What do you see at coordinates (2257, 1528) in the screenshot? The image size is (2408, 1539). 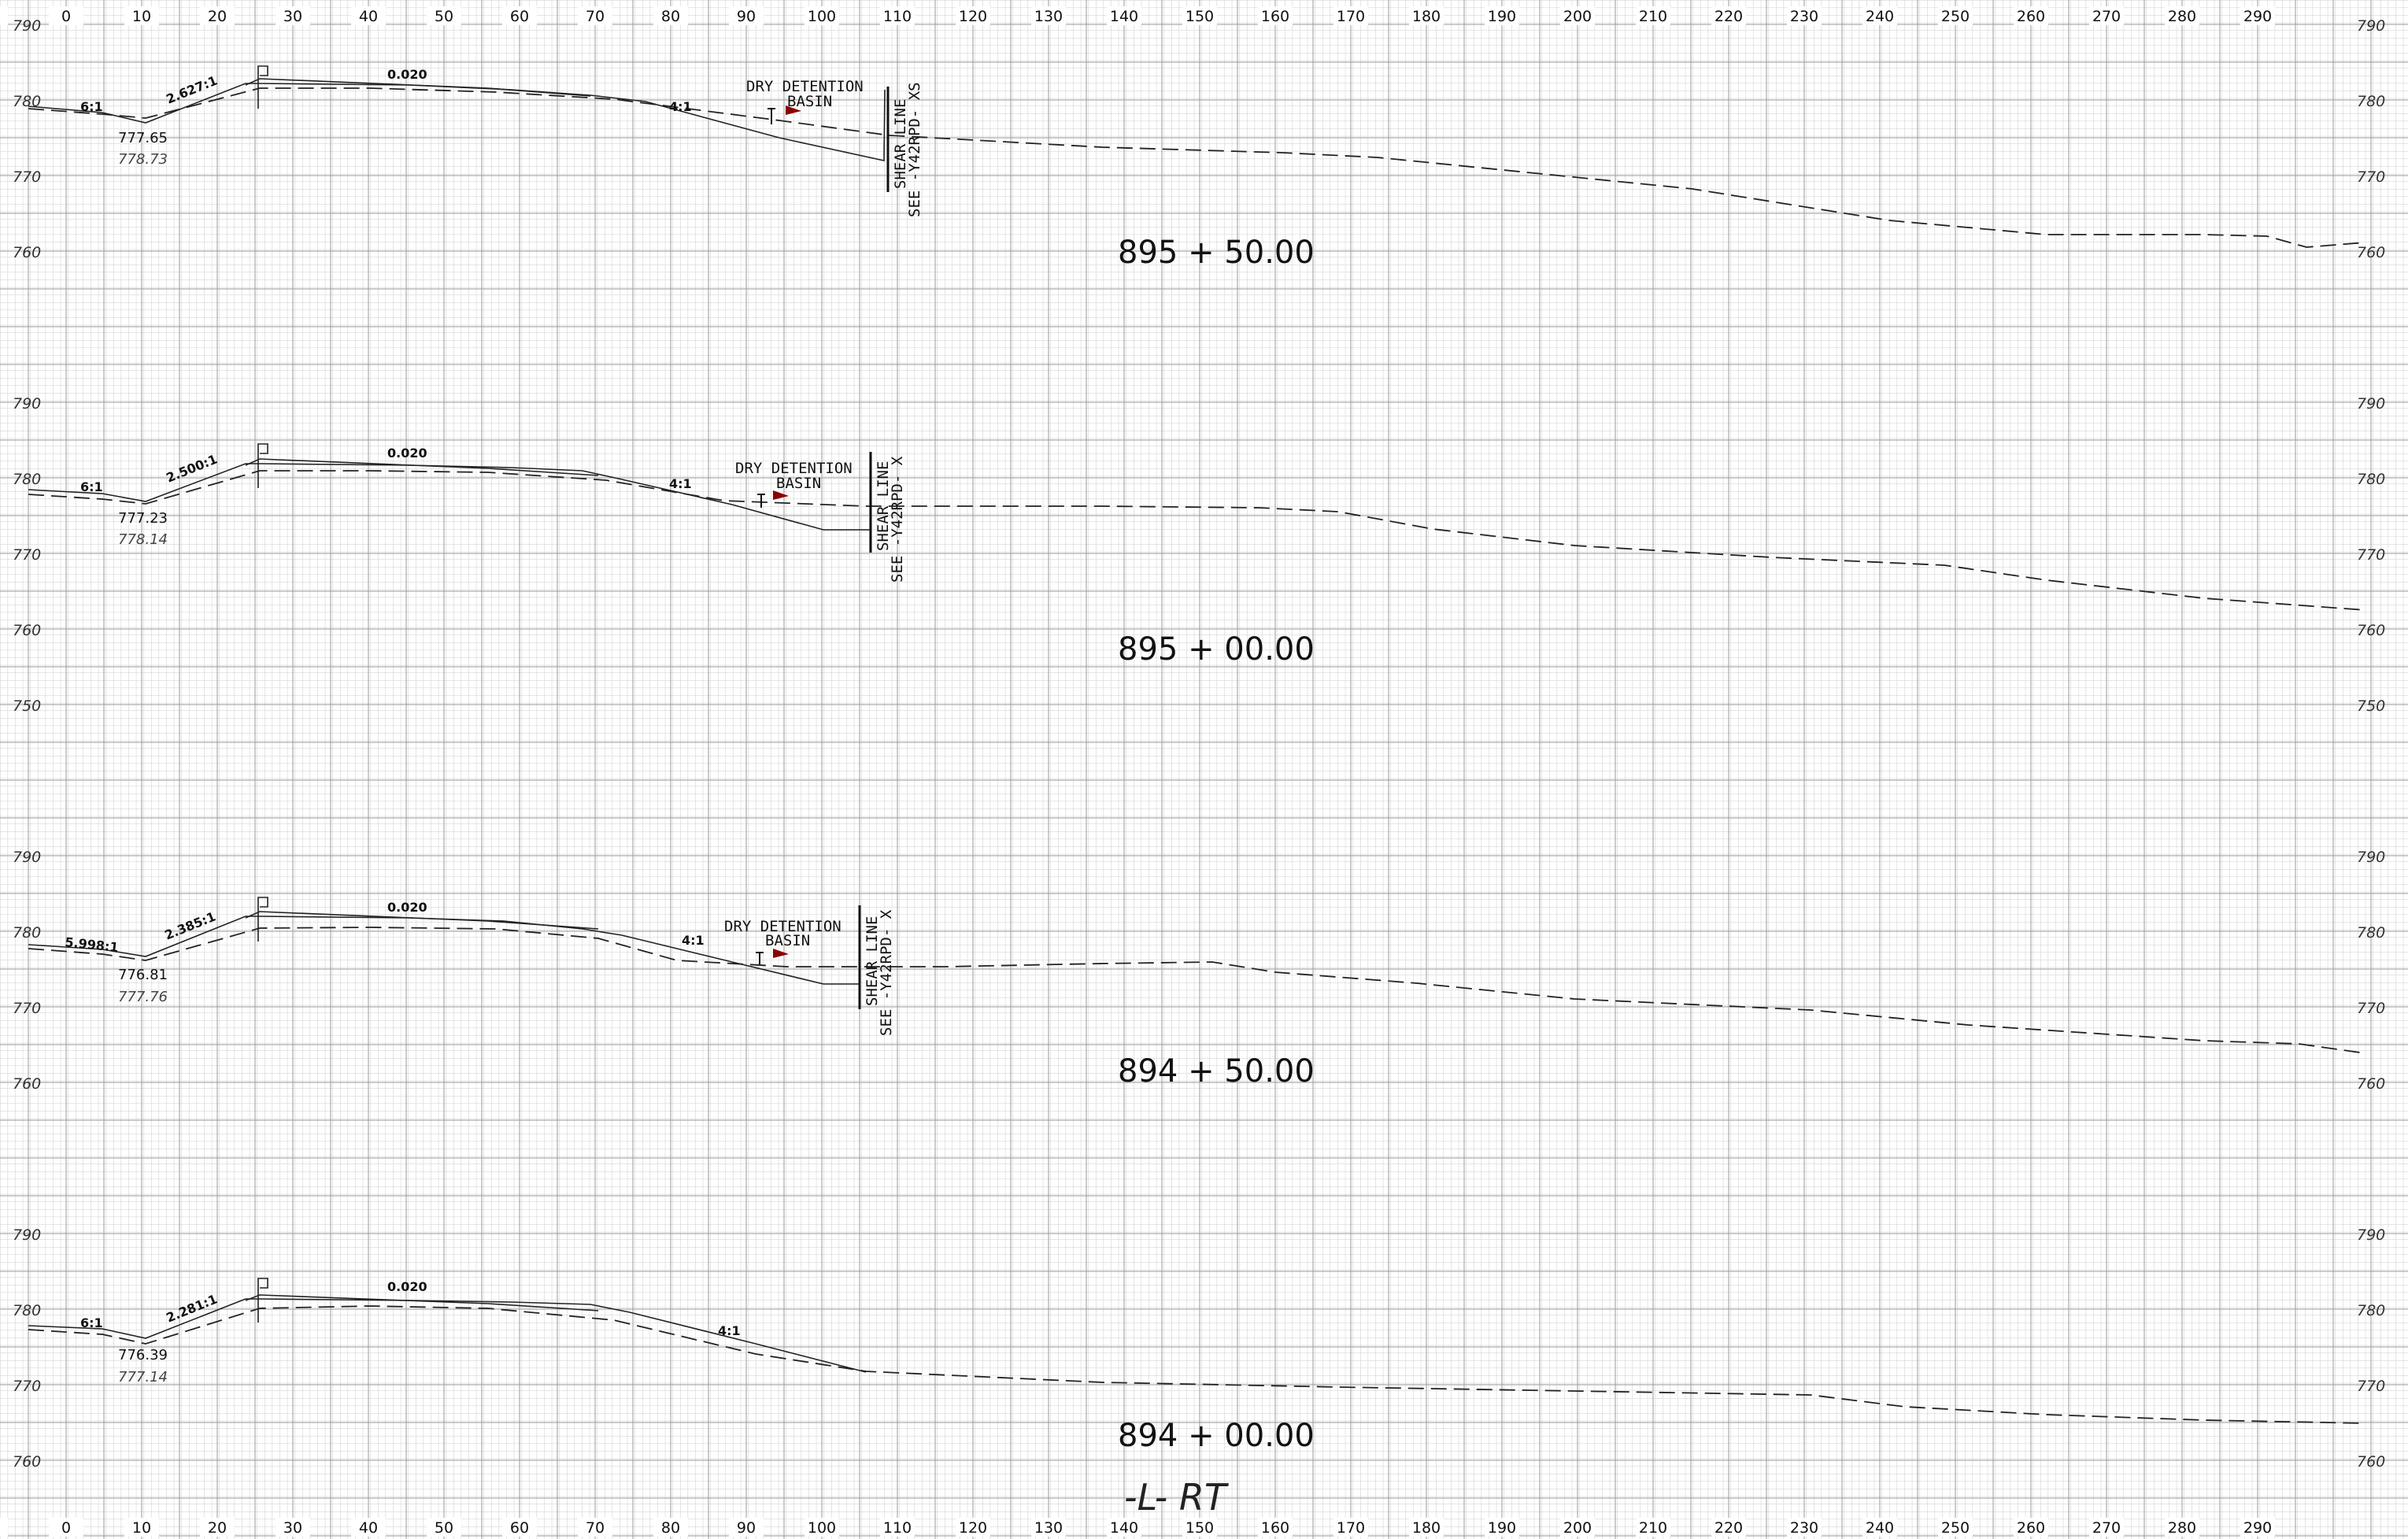 I see `x-tick-label: 290` at bounding box center [2257, 1528].